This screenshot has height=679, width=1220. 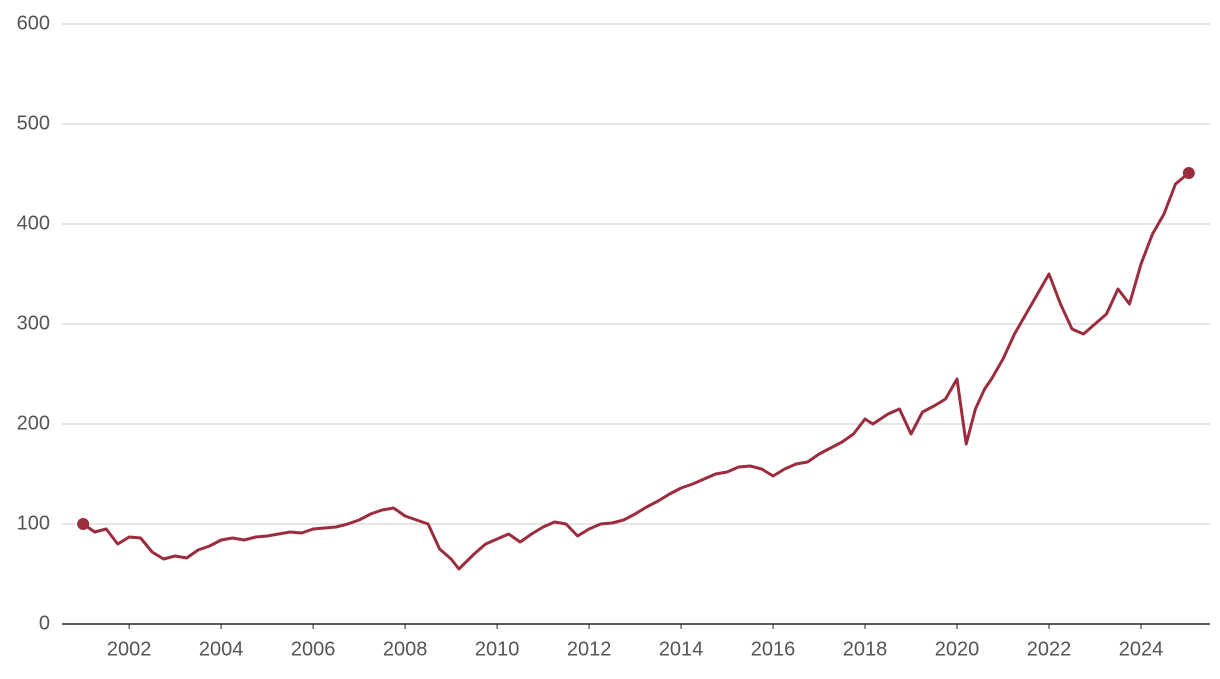 I want to click on y-tick-label: 400, so click(x=33, y=223).